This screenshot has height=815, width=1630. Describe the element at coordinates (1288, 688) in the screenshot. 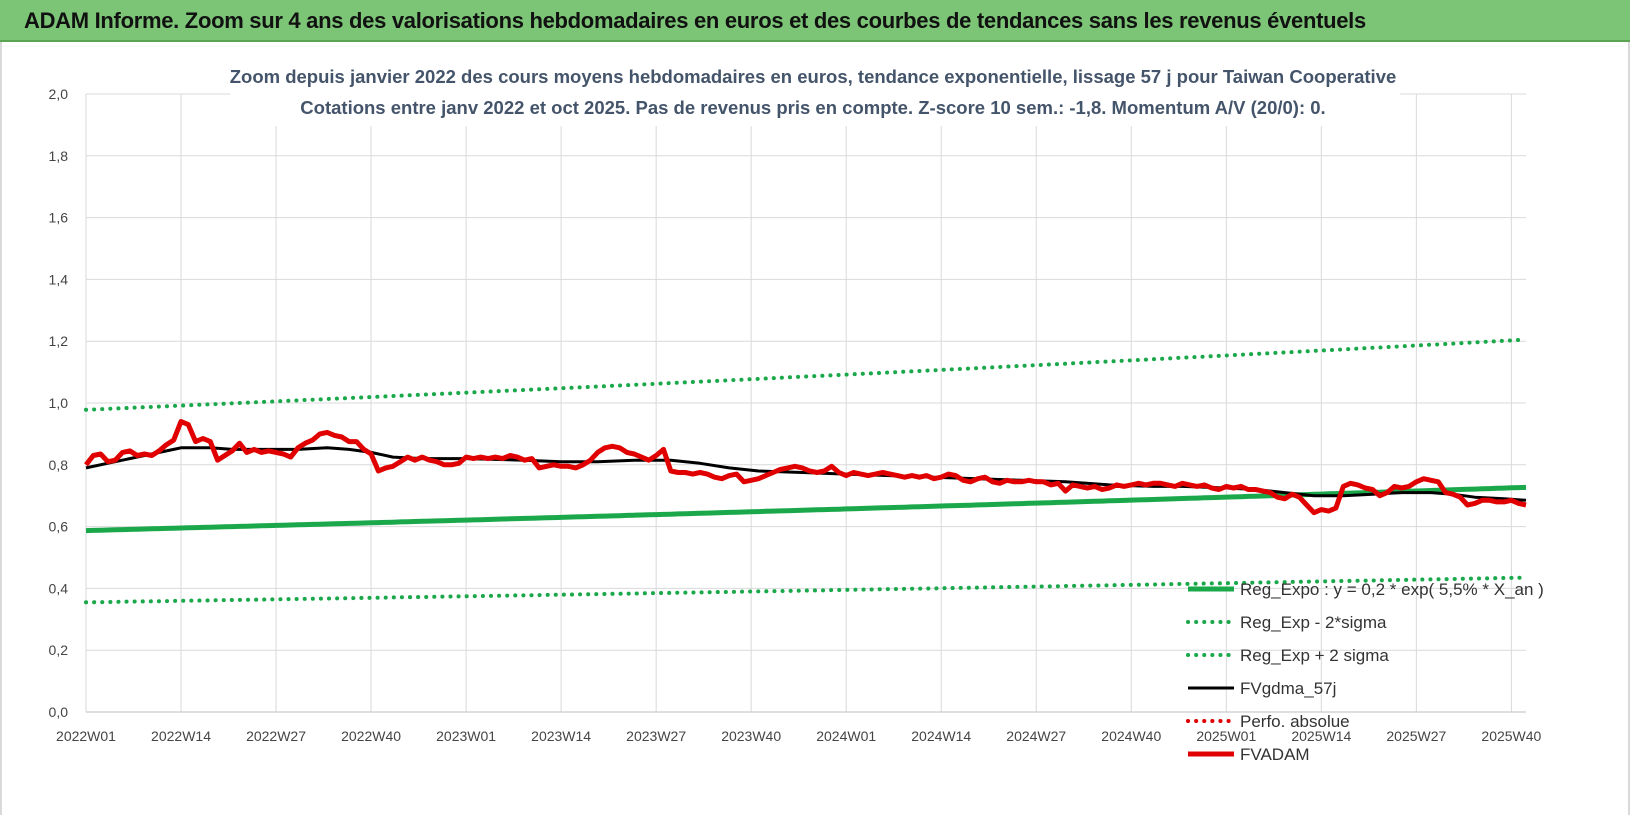

I see `legend-label: FVgdma_57j` at that location.